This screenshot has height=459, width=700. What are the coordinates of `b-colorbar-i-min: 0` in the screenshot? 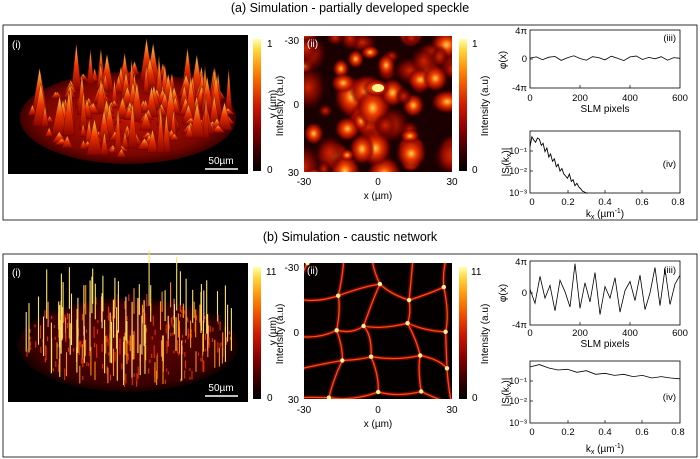 It's located at (270, 398).